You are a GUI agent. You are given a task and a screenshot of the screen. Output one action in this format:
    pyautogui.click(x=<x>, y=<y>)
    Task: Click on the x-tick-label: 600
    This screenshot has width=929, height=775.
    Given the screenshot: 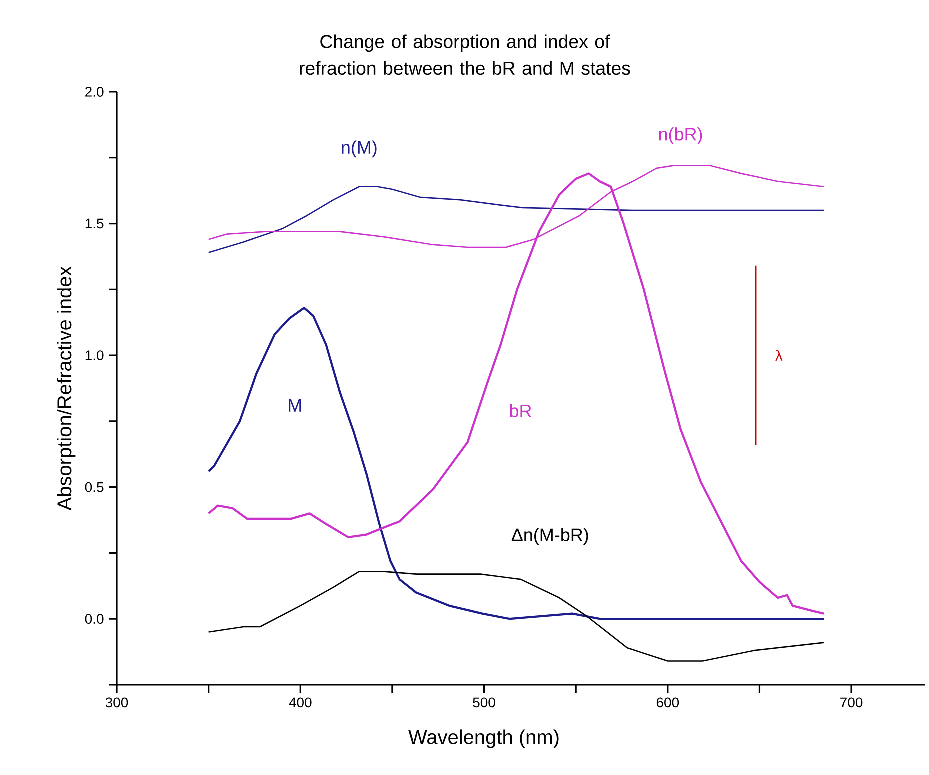 What is the action you would take?
    pyautogui.click(x=668, y=703)
    